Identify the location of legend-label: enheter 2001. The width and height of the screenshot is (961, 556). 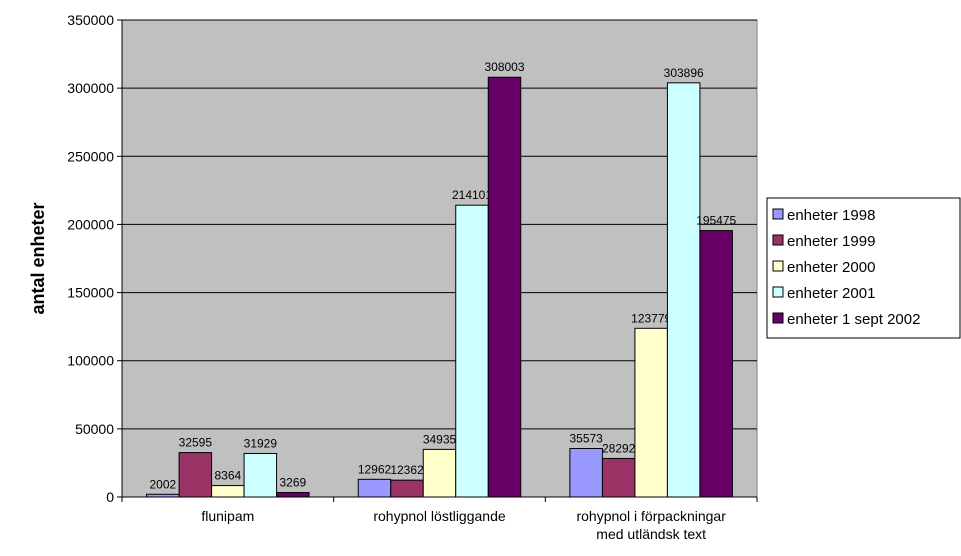
(831, 293).